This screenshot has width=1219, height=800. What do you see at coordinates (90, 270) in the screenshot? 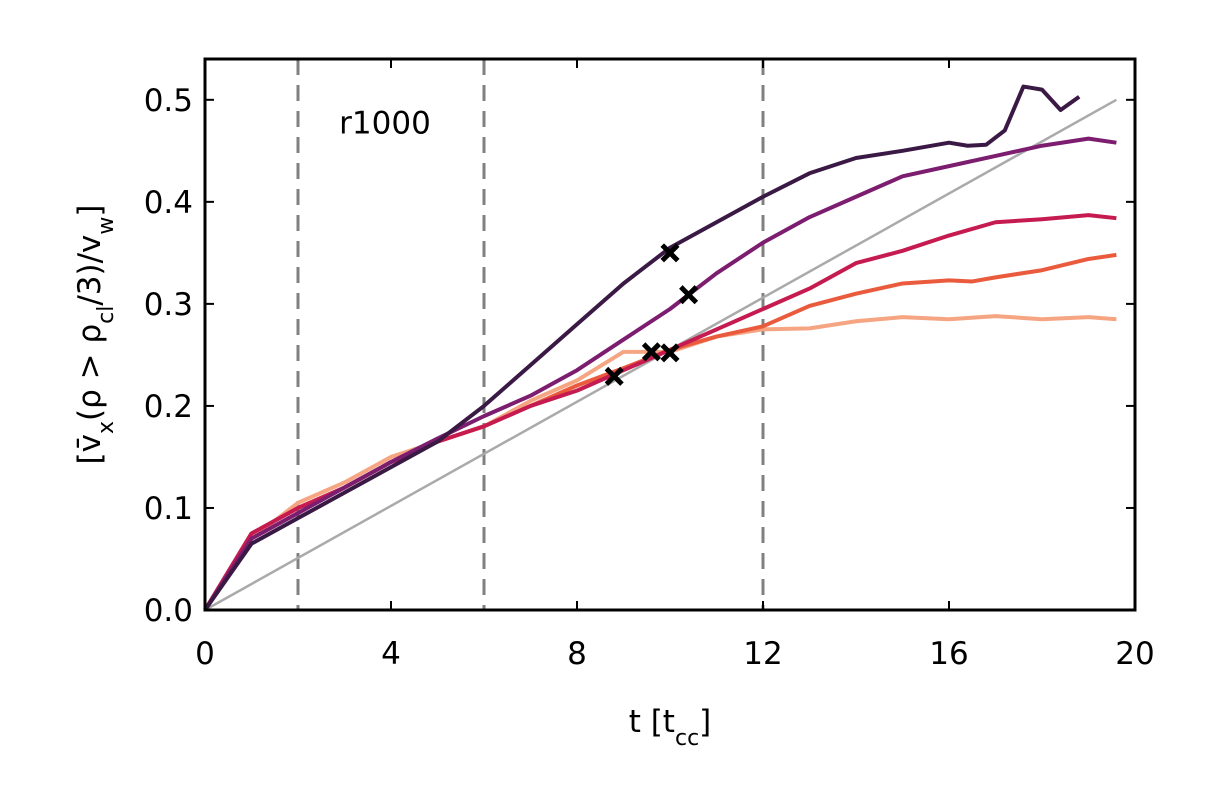
I see `y-axis-label-part: /3)/v` at bounding box center [90, 270].